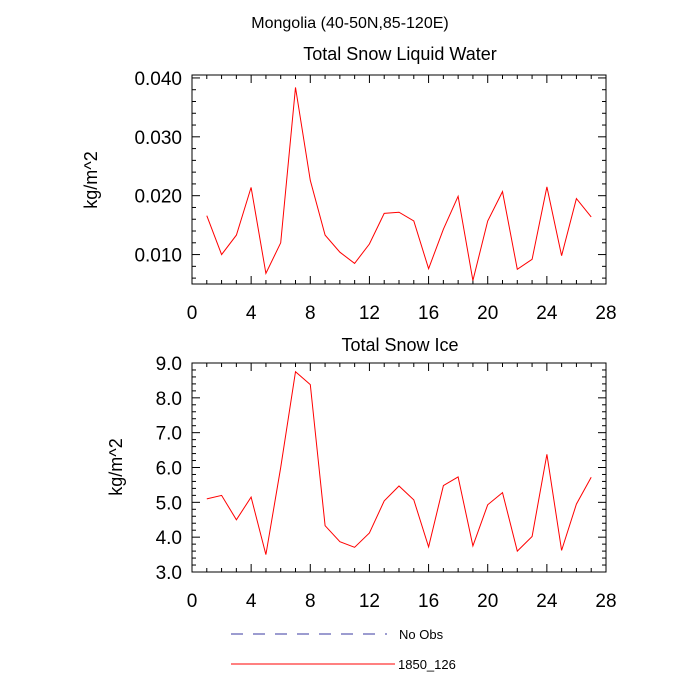  What do you see at coordinates (158, 197) in the screenshot?
I see `y-tick-label: 0.020` at bounding box center [158, 197].